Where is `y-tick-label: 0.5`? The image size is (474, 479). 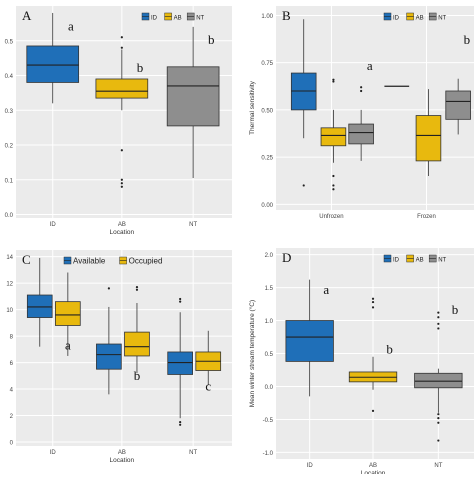
y-tick-label: 0.5 is located at coordinates (269, 355).